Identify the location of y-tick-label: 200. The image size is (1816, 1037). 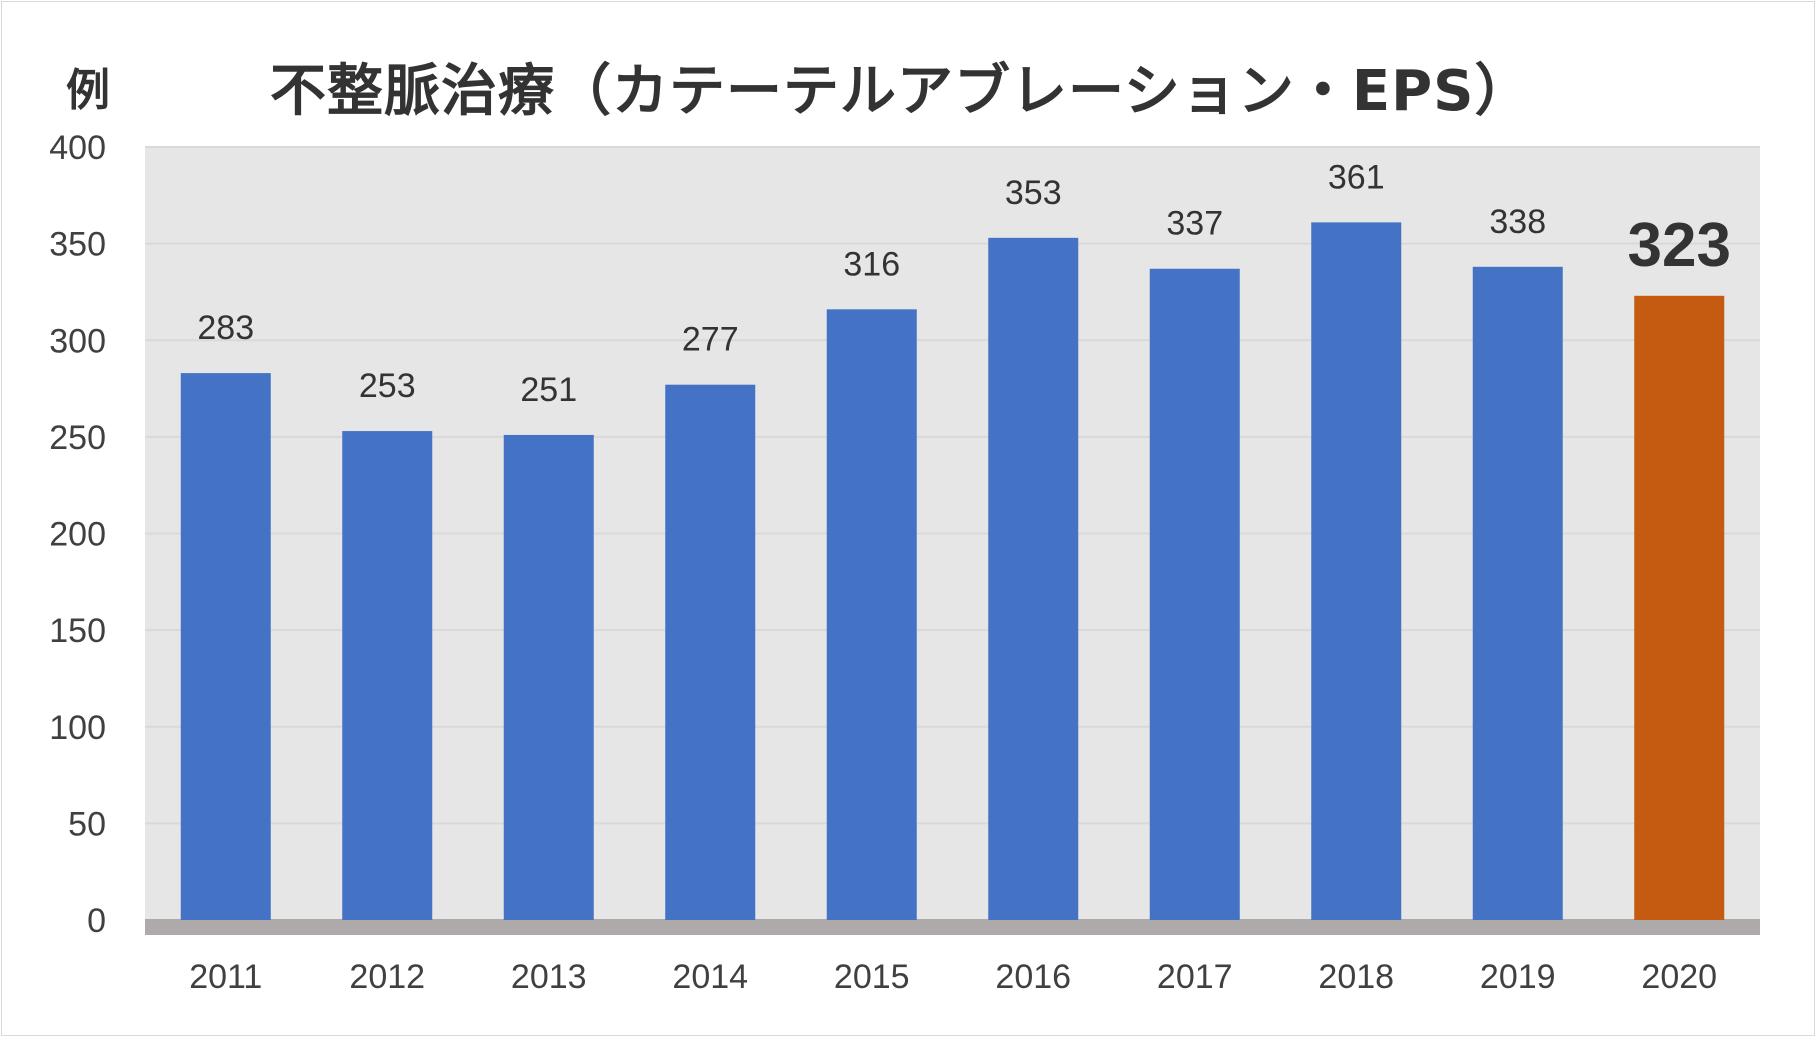
(77, 535).